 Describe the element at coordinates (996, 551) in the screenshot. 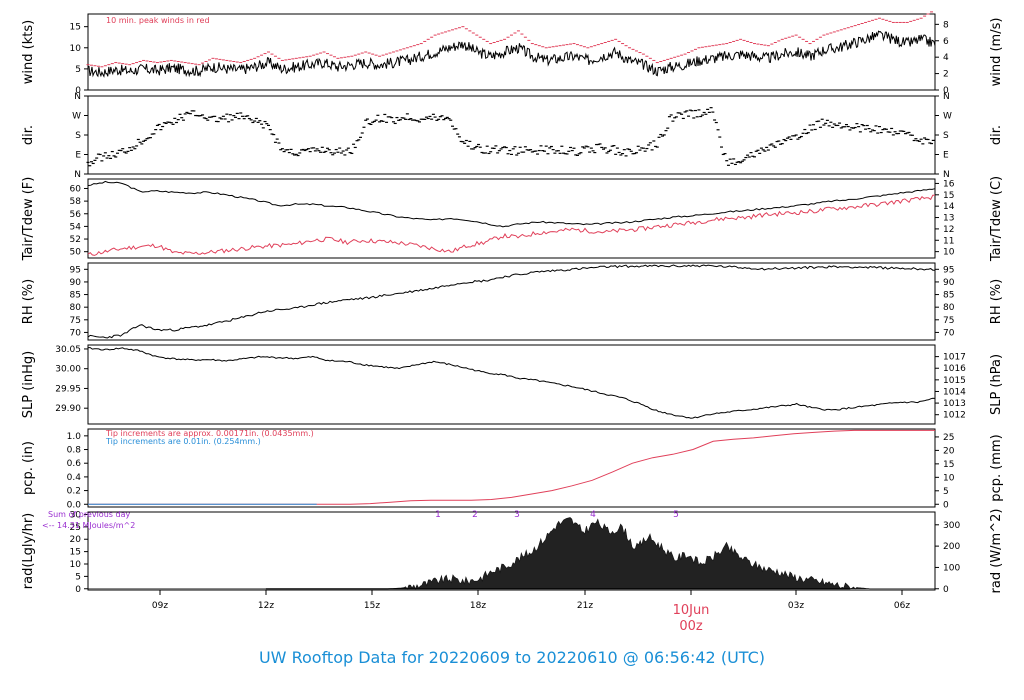

I see `y-axis-label-right: rad (W/m^2)` at that location.